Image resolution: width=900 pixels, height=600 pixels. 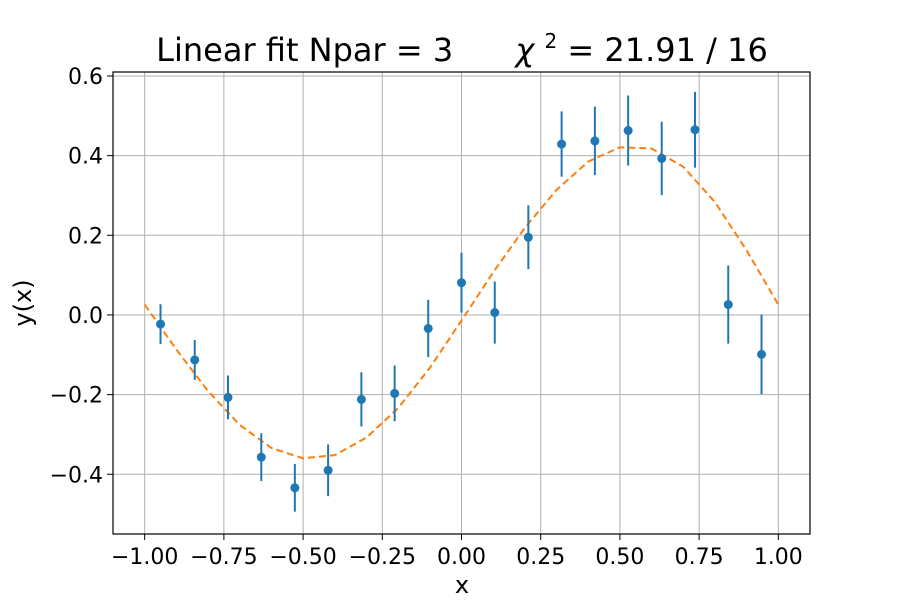 What do you see at coordinates (304, 50) in the screenshot?
I see `chart-title-prefix: Linear fit Npar = 3` at bounding box center [304, 50].